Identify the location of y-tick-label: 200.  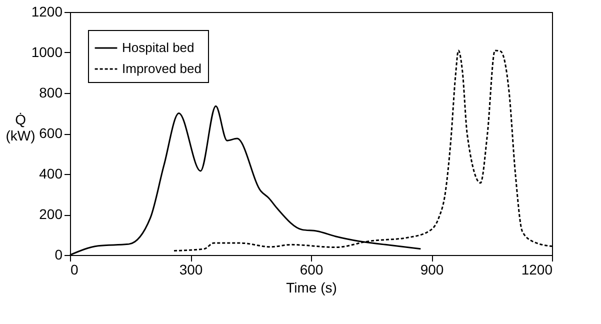
(51, 214).